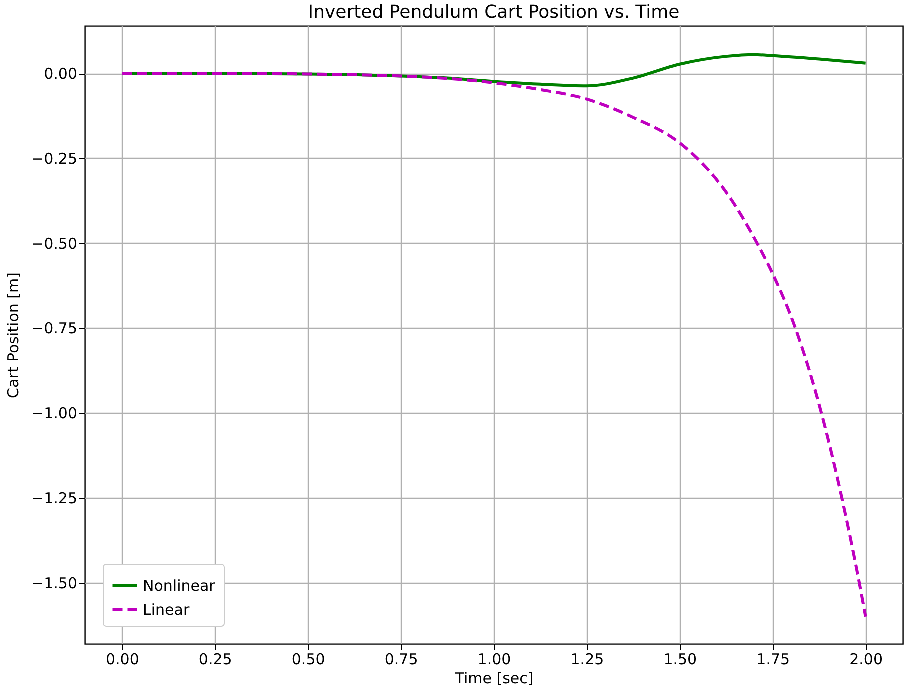  Describe the element at coordinates (494, 679) in the screenshot. I see `x-axis-title: Time [sec]` at that location.